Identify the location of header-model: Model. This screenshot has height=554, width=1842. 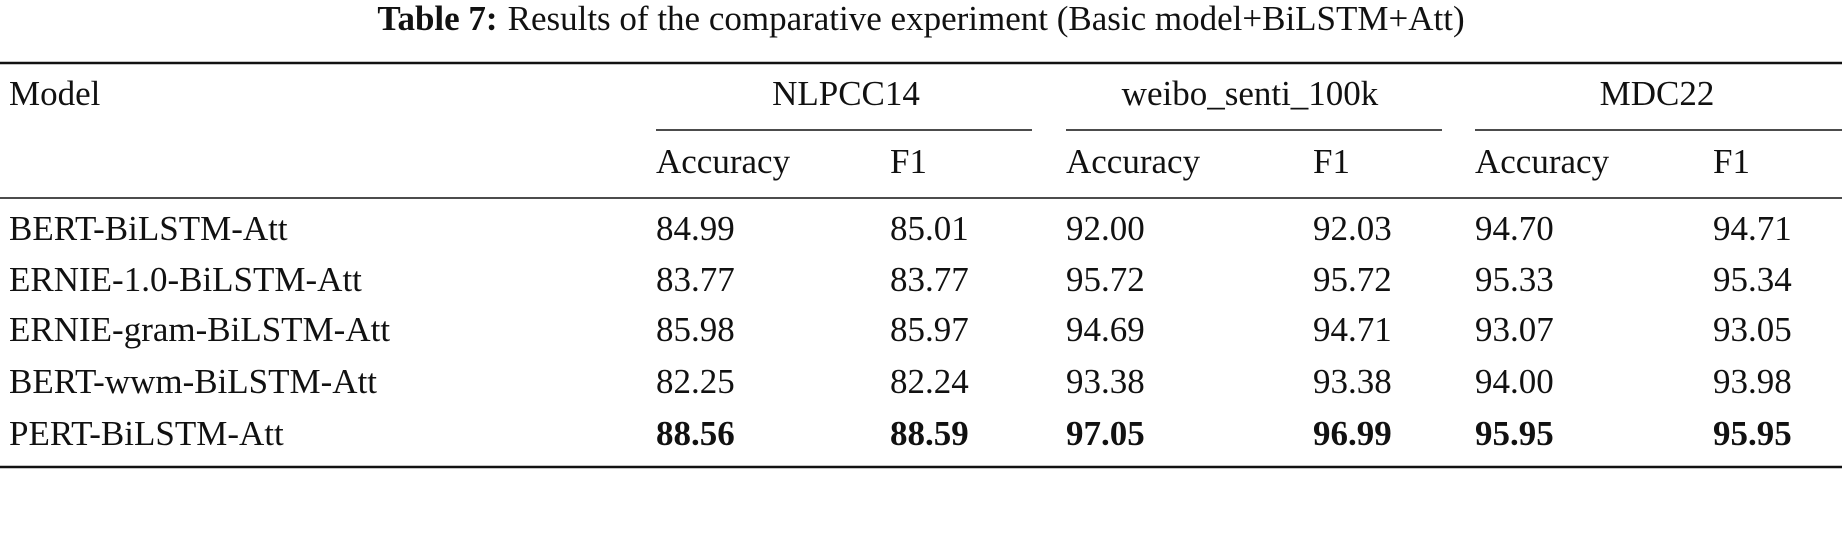
(55, 93).